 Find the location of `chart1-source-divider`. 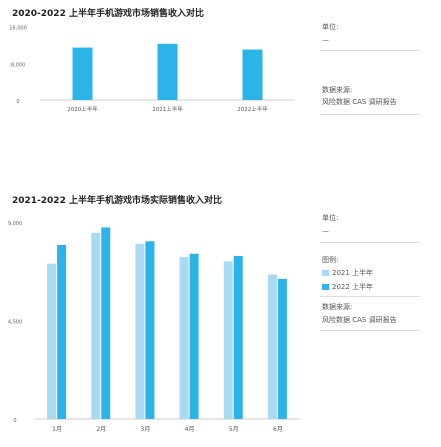

chart1-source-divider is located at coordinates (370, 114).